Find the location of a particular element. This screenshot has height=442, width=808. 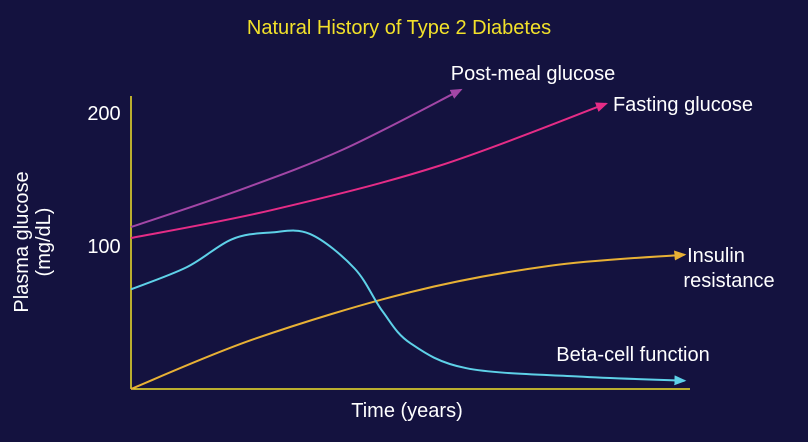

series-label-post-meal-glucose: Post-meal glucose is located at coordinates (533, 74).